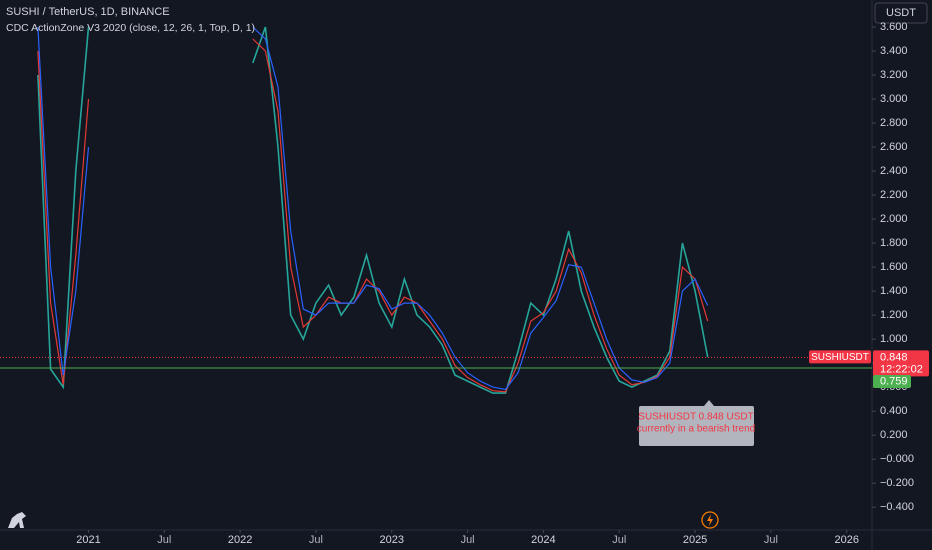  Describe the element at coordinates (894, 339) in the screenshot. I see `y-tick-label: 1.000` at that location.